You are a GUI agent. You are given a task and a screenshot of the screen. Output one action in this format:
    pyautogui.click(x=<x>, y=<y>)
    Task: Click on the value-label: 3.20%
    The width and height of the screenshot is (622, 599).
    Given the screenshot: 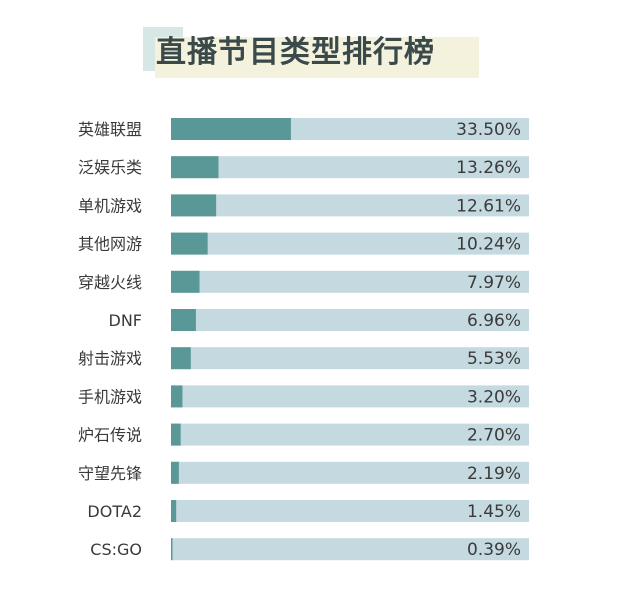 What is the action you would take?
    pyautogui.click(x=494, y=397)
    